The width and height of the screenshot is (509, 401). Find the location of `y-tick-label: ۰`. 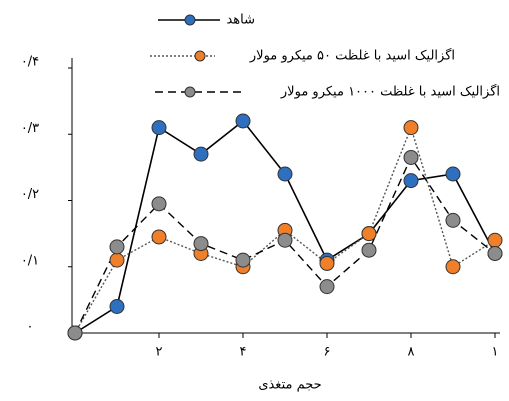

y-tick-label: ۰ is located at coordinates (30, 327).